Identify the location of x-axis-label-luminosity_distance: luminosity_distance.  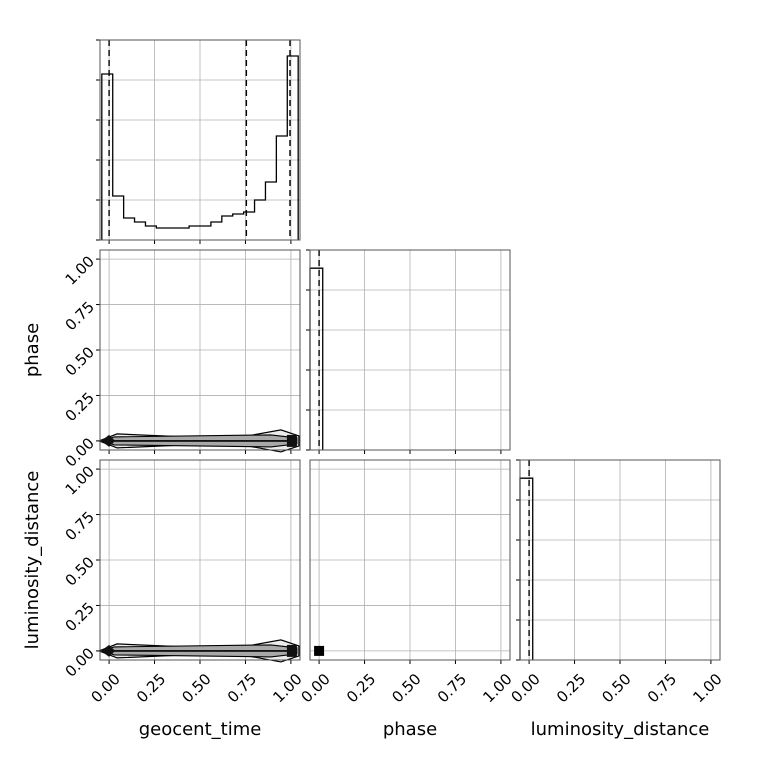
(620, 729).